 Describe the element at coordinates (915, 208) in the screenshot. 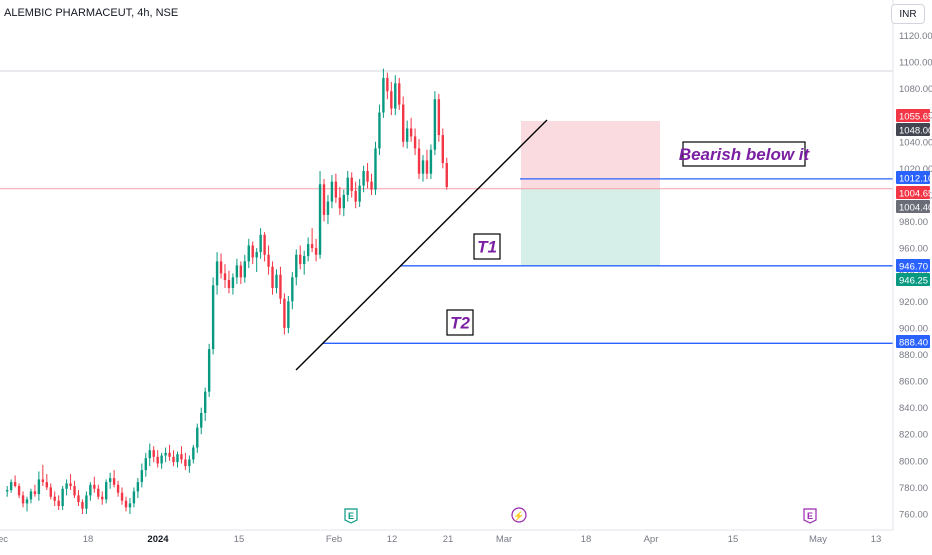

I see `price-tag-label: 1004.40` at that location.